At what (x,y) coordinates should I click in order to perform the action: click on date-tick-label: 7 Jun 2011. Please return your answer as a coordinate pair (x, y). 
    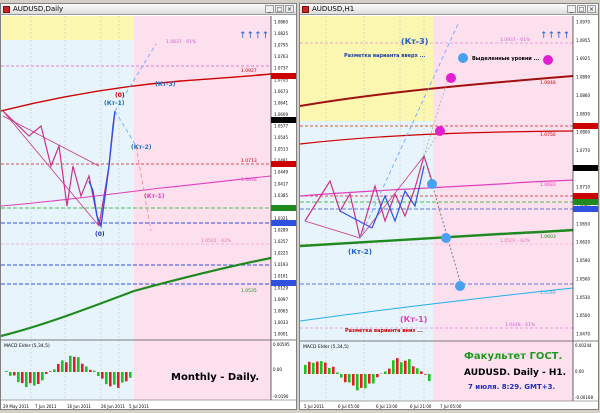
    Looking at the image, I should click on (46, 406).